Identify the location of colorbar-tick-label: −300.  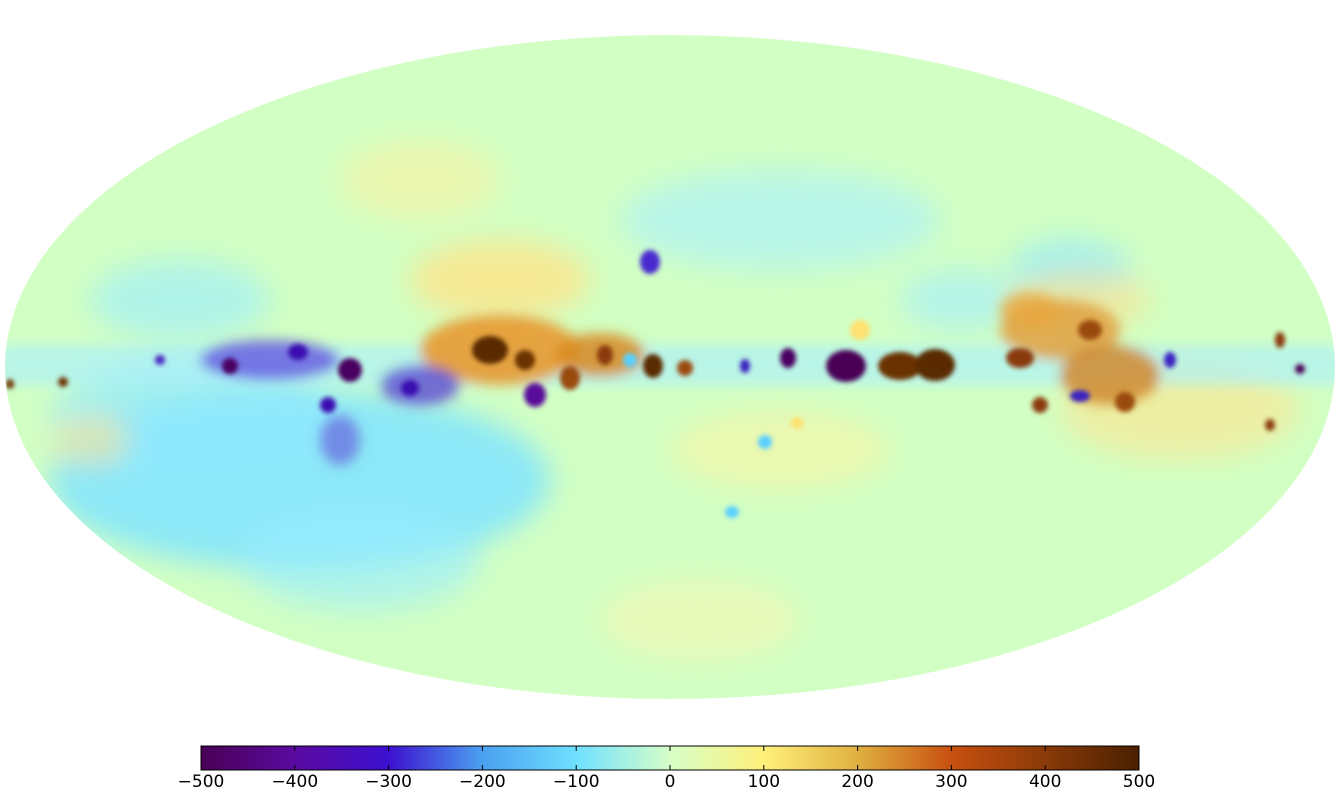
(388, 782).